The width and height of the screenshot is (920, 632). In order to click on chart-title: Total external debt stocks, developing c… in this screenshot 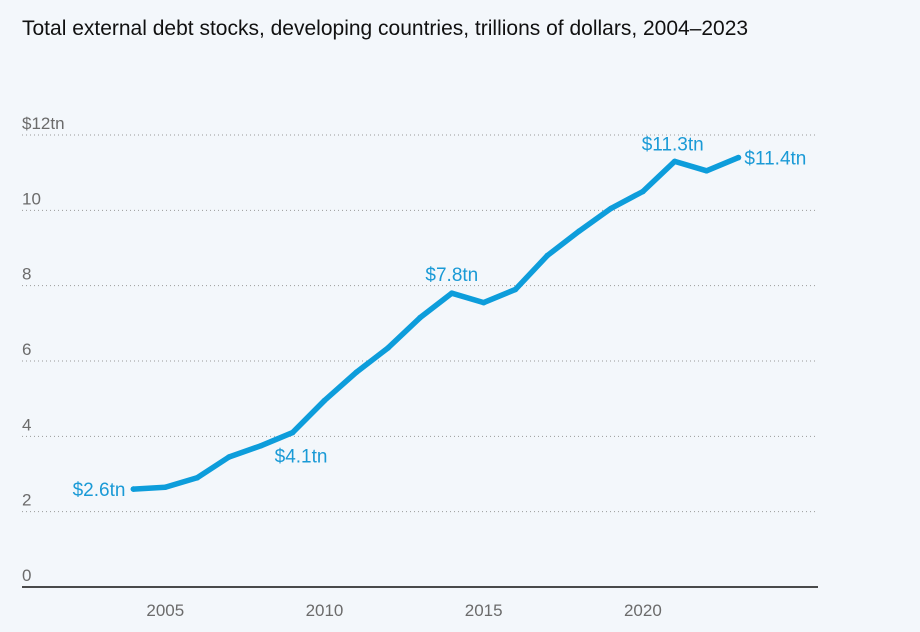, I will do `click(385, 28)`.